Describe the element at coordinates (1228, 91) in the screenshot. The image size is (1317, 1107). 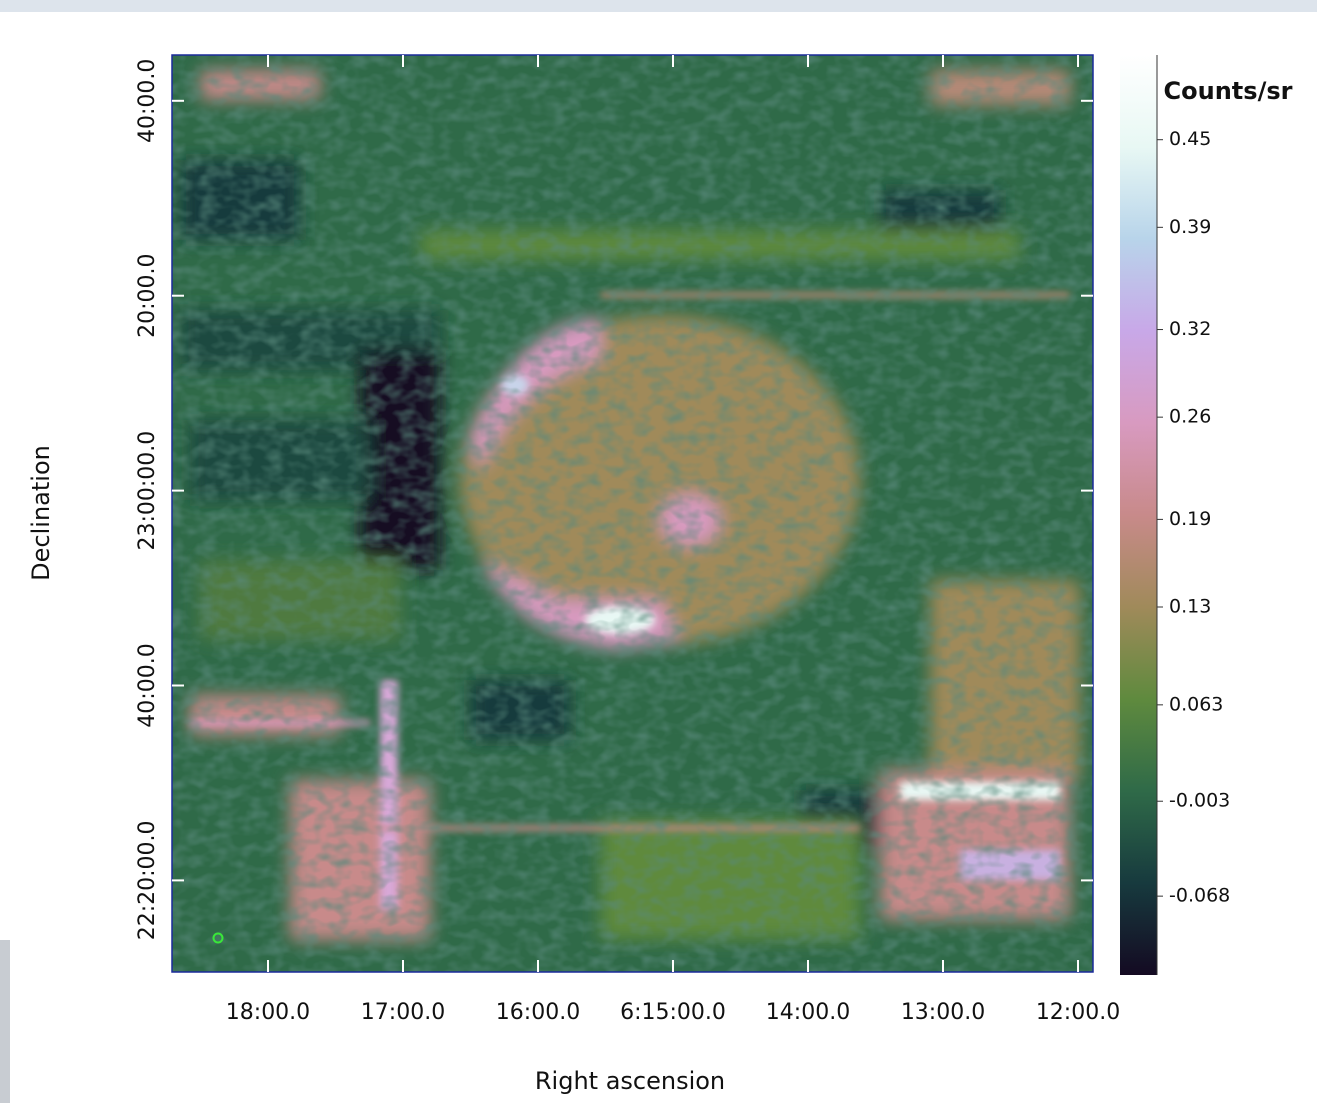
I see `colorbar-title: Counts/sr` at that location.